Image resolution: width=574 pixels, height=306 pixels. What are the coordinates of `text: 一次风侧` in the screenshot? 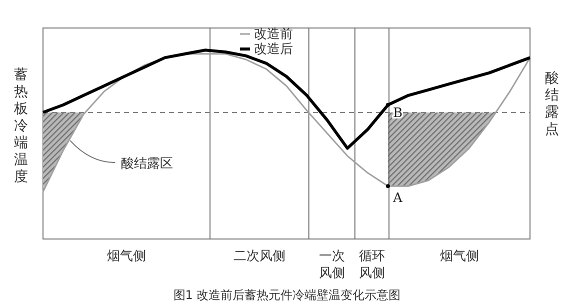 It's located at (331, 265).